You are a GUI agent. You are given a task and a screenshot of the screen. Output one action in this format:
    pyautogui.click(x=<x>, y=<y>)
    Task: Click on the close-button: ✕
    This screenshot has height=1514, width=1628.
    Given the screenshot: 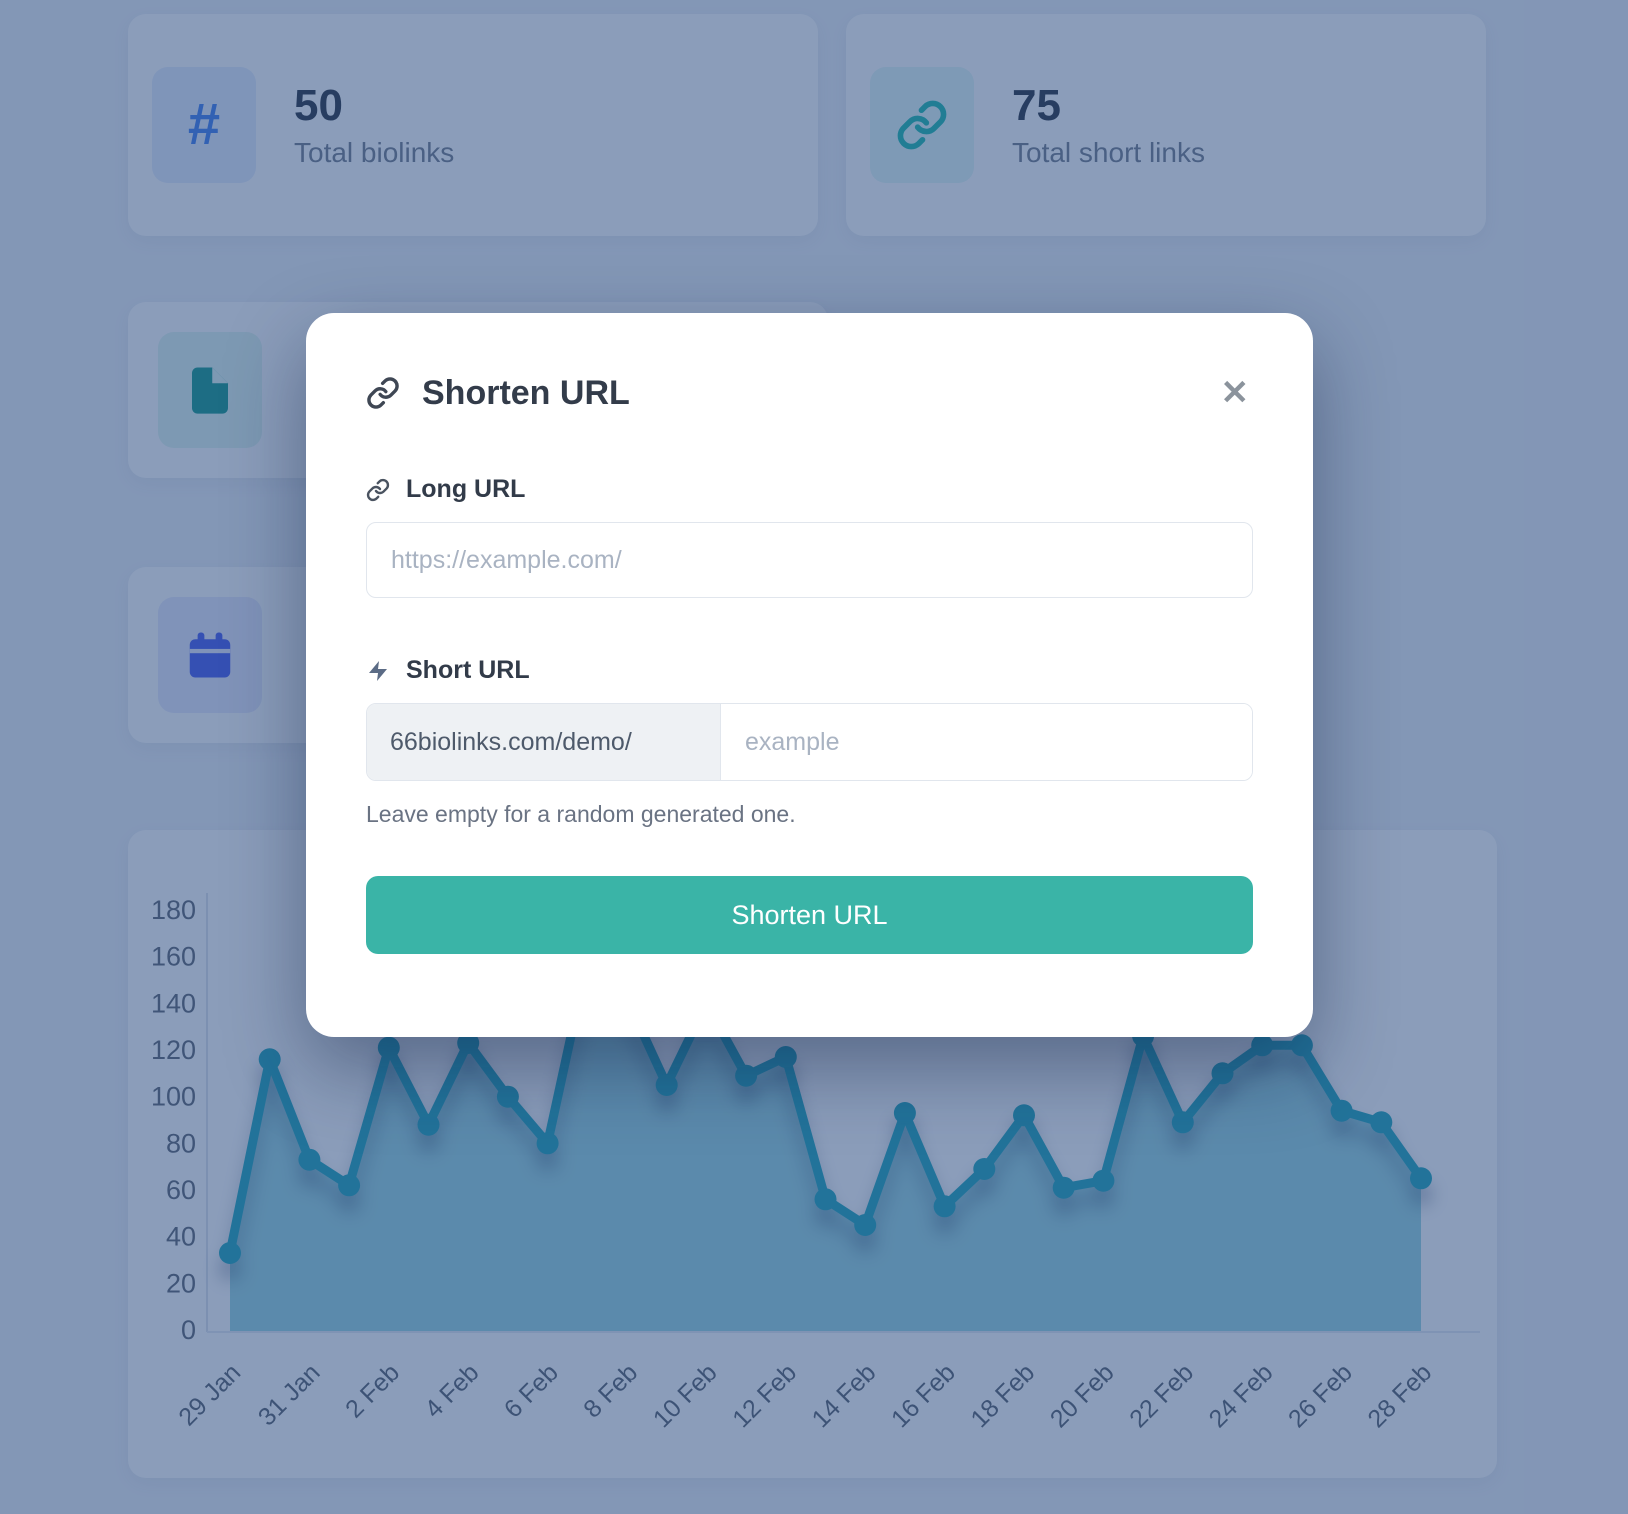 What is the action you would take?
    pyautogui.click(x=1235, y=393)
    